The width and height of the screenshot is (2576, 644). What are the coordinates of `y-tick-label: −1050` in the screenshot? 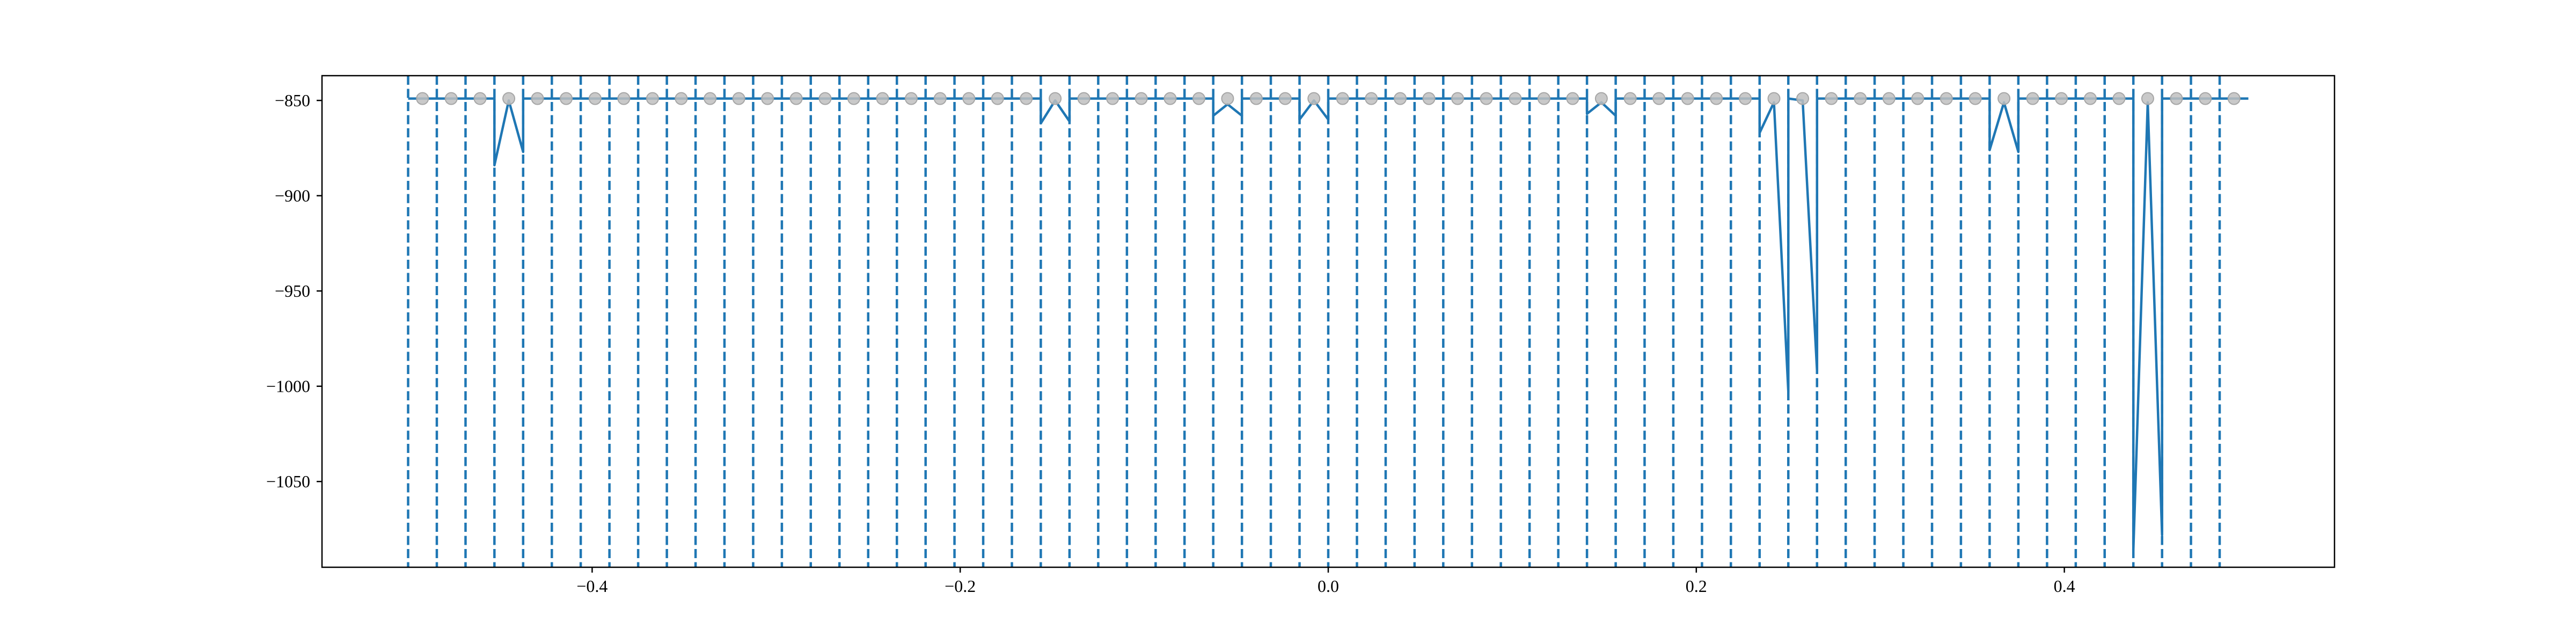 It's located at (288, 481).